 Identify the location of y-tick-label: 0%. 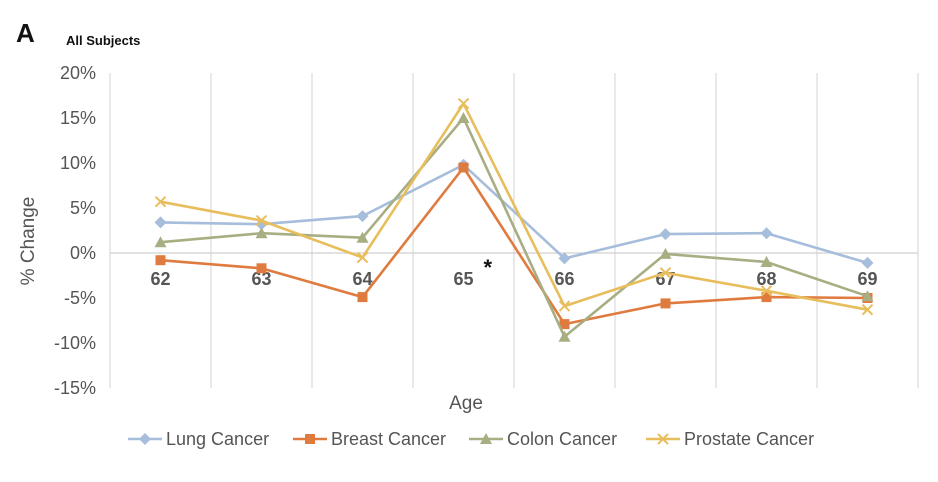
(83, 253).